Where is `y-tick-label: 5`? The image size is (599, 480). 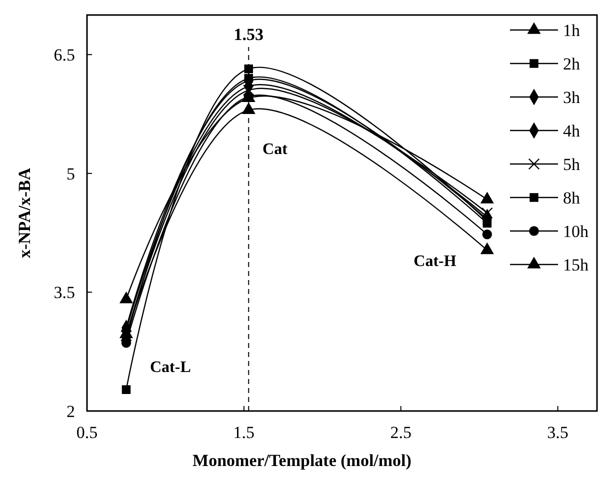 y-tick-label: 5 is located at coordinates (70, 174).